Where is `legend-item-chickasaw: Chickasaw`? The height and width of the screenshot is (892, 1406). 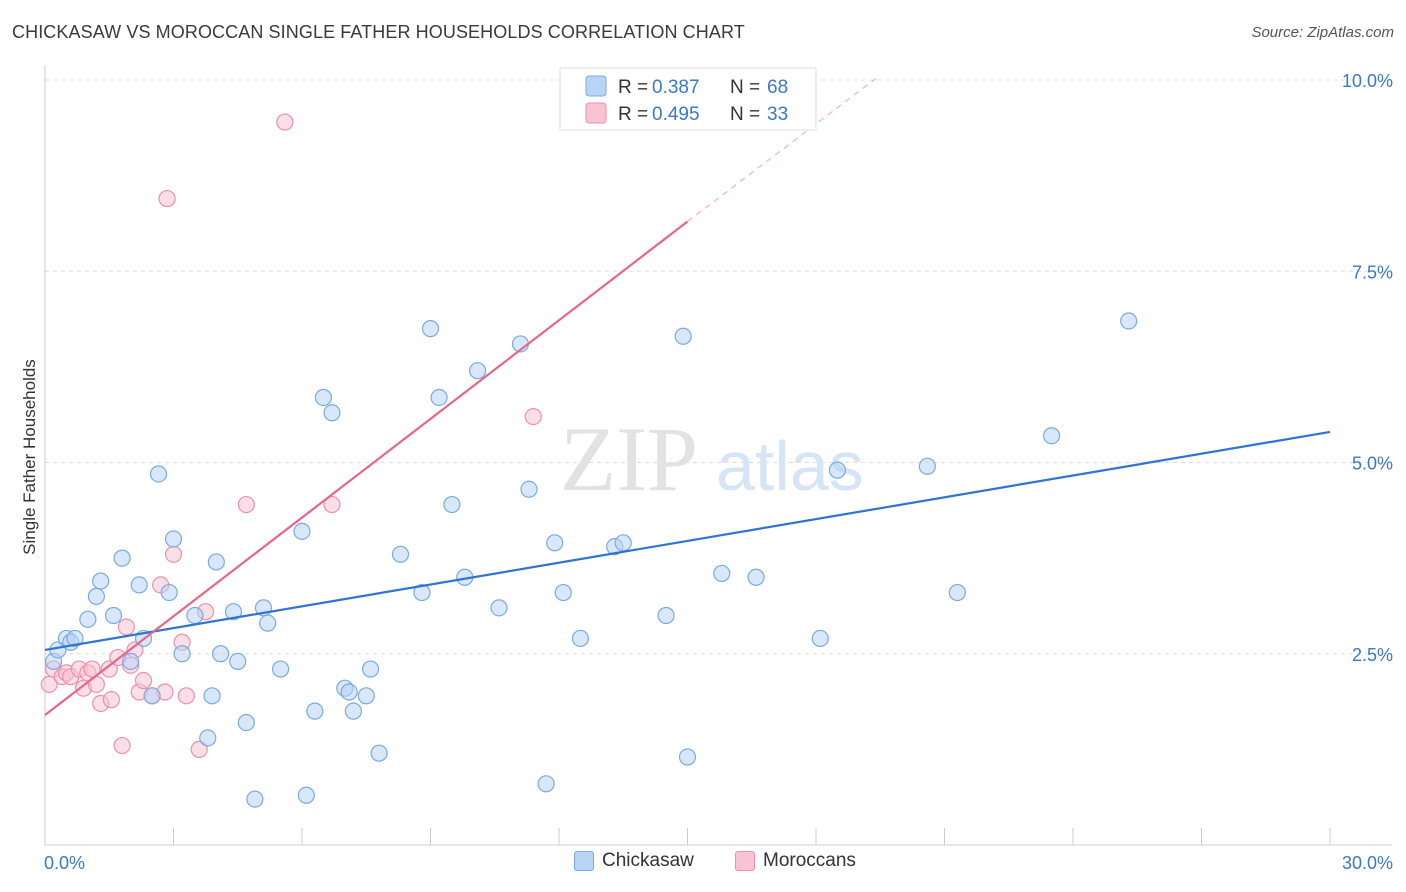 legend-item-chickasaw: Chickasaw is located at coordinates (634, 861).